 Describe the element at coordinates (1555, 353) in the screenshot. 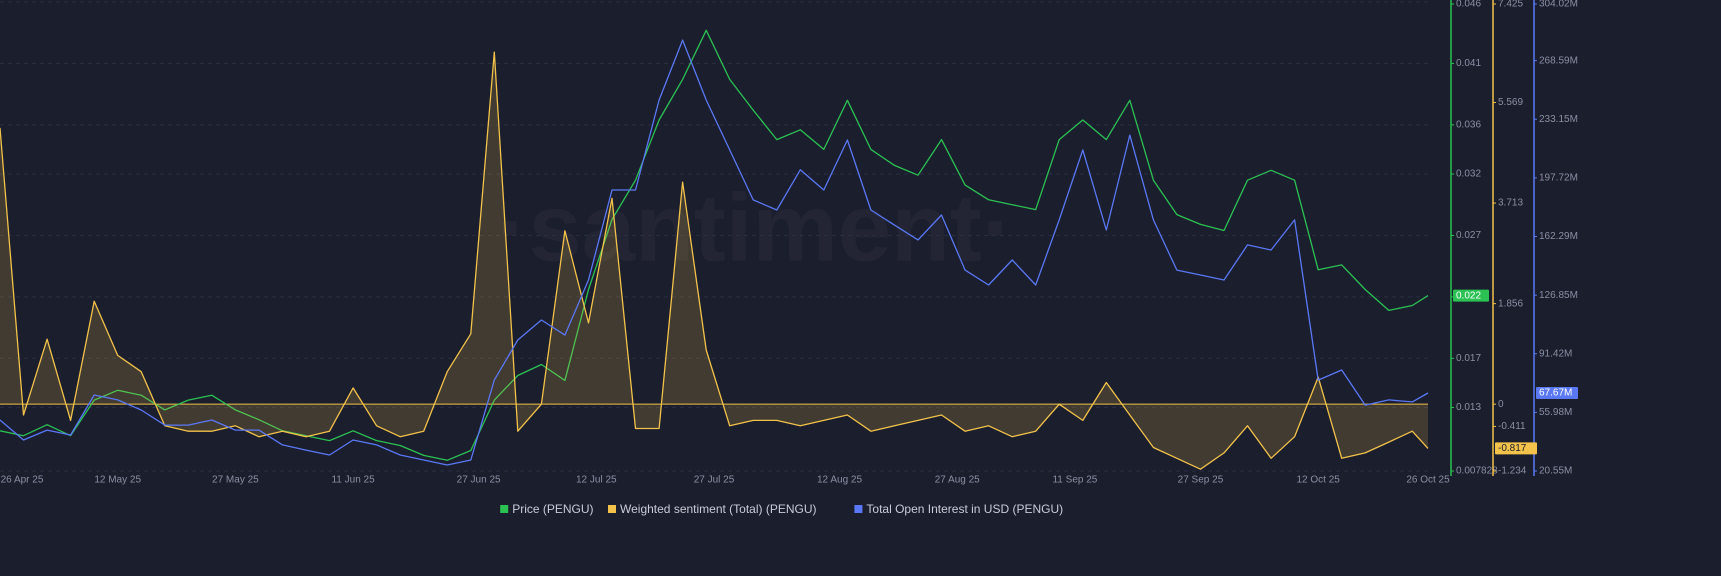

I see `y-tick-label: 91.42M` at that location.